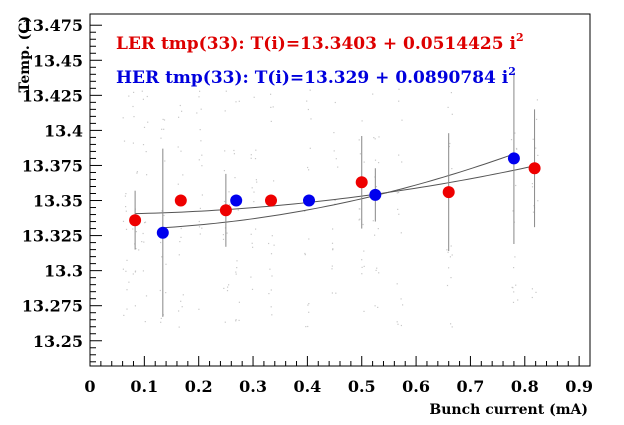 This screenshot has height=425, width=624. What do you see at coordinates (375, 194) in the screenshot?
I see `her-data-point` at bounding box center [375, 194].